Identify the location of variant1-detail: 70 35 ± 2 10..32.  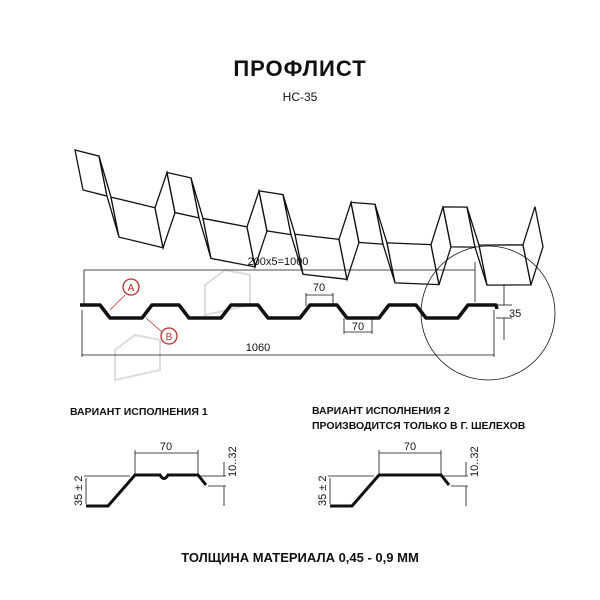
(156, 474).